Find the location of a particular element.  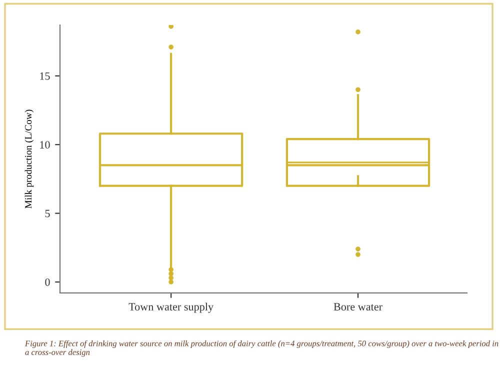

y-tick-label: 0 is located at coordinates (47, 282).